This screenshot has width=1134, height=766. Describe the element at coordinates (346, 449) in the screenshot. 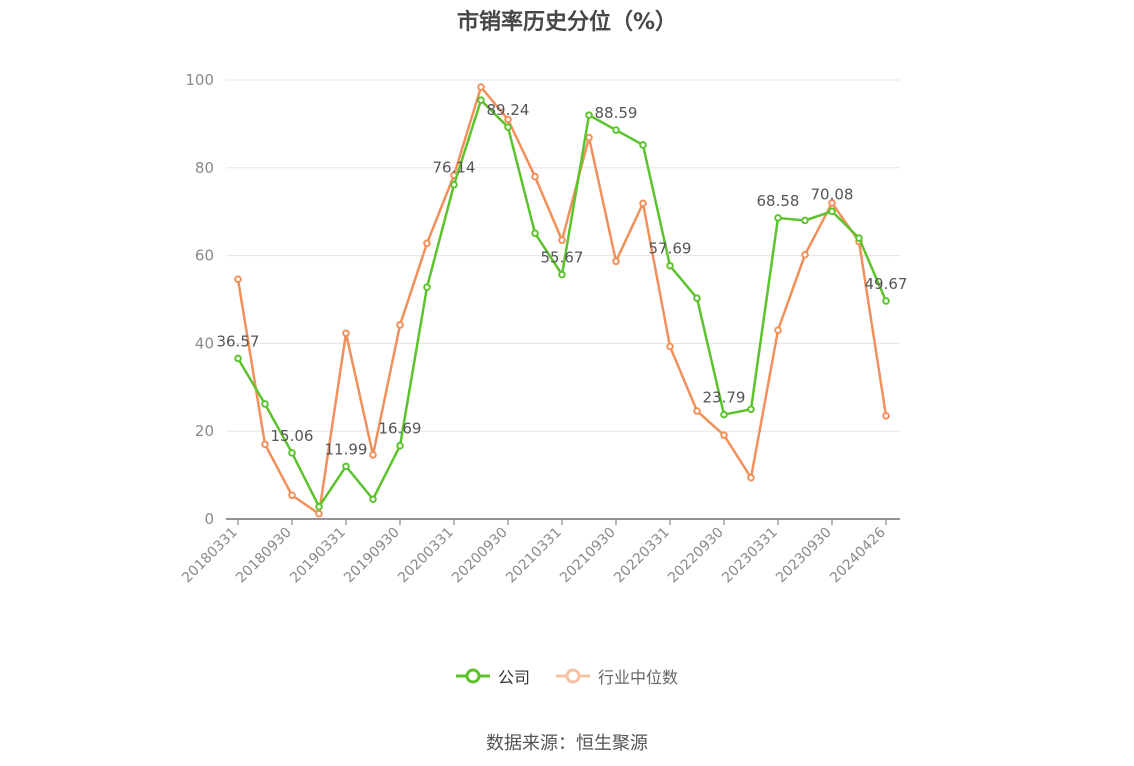

I see `data-label: 11.99` at that location.